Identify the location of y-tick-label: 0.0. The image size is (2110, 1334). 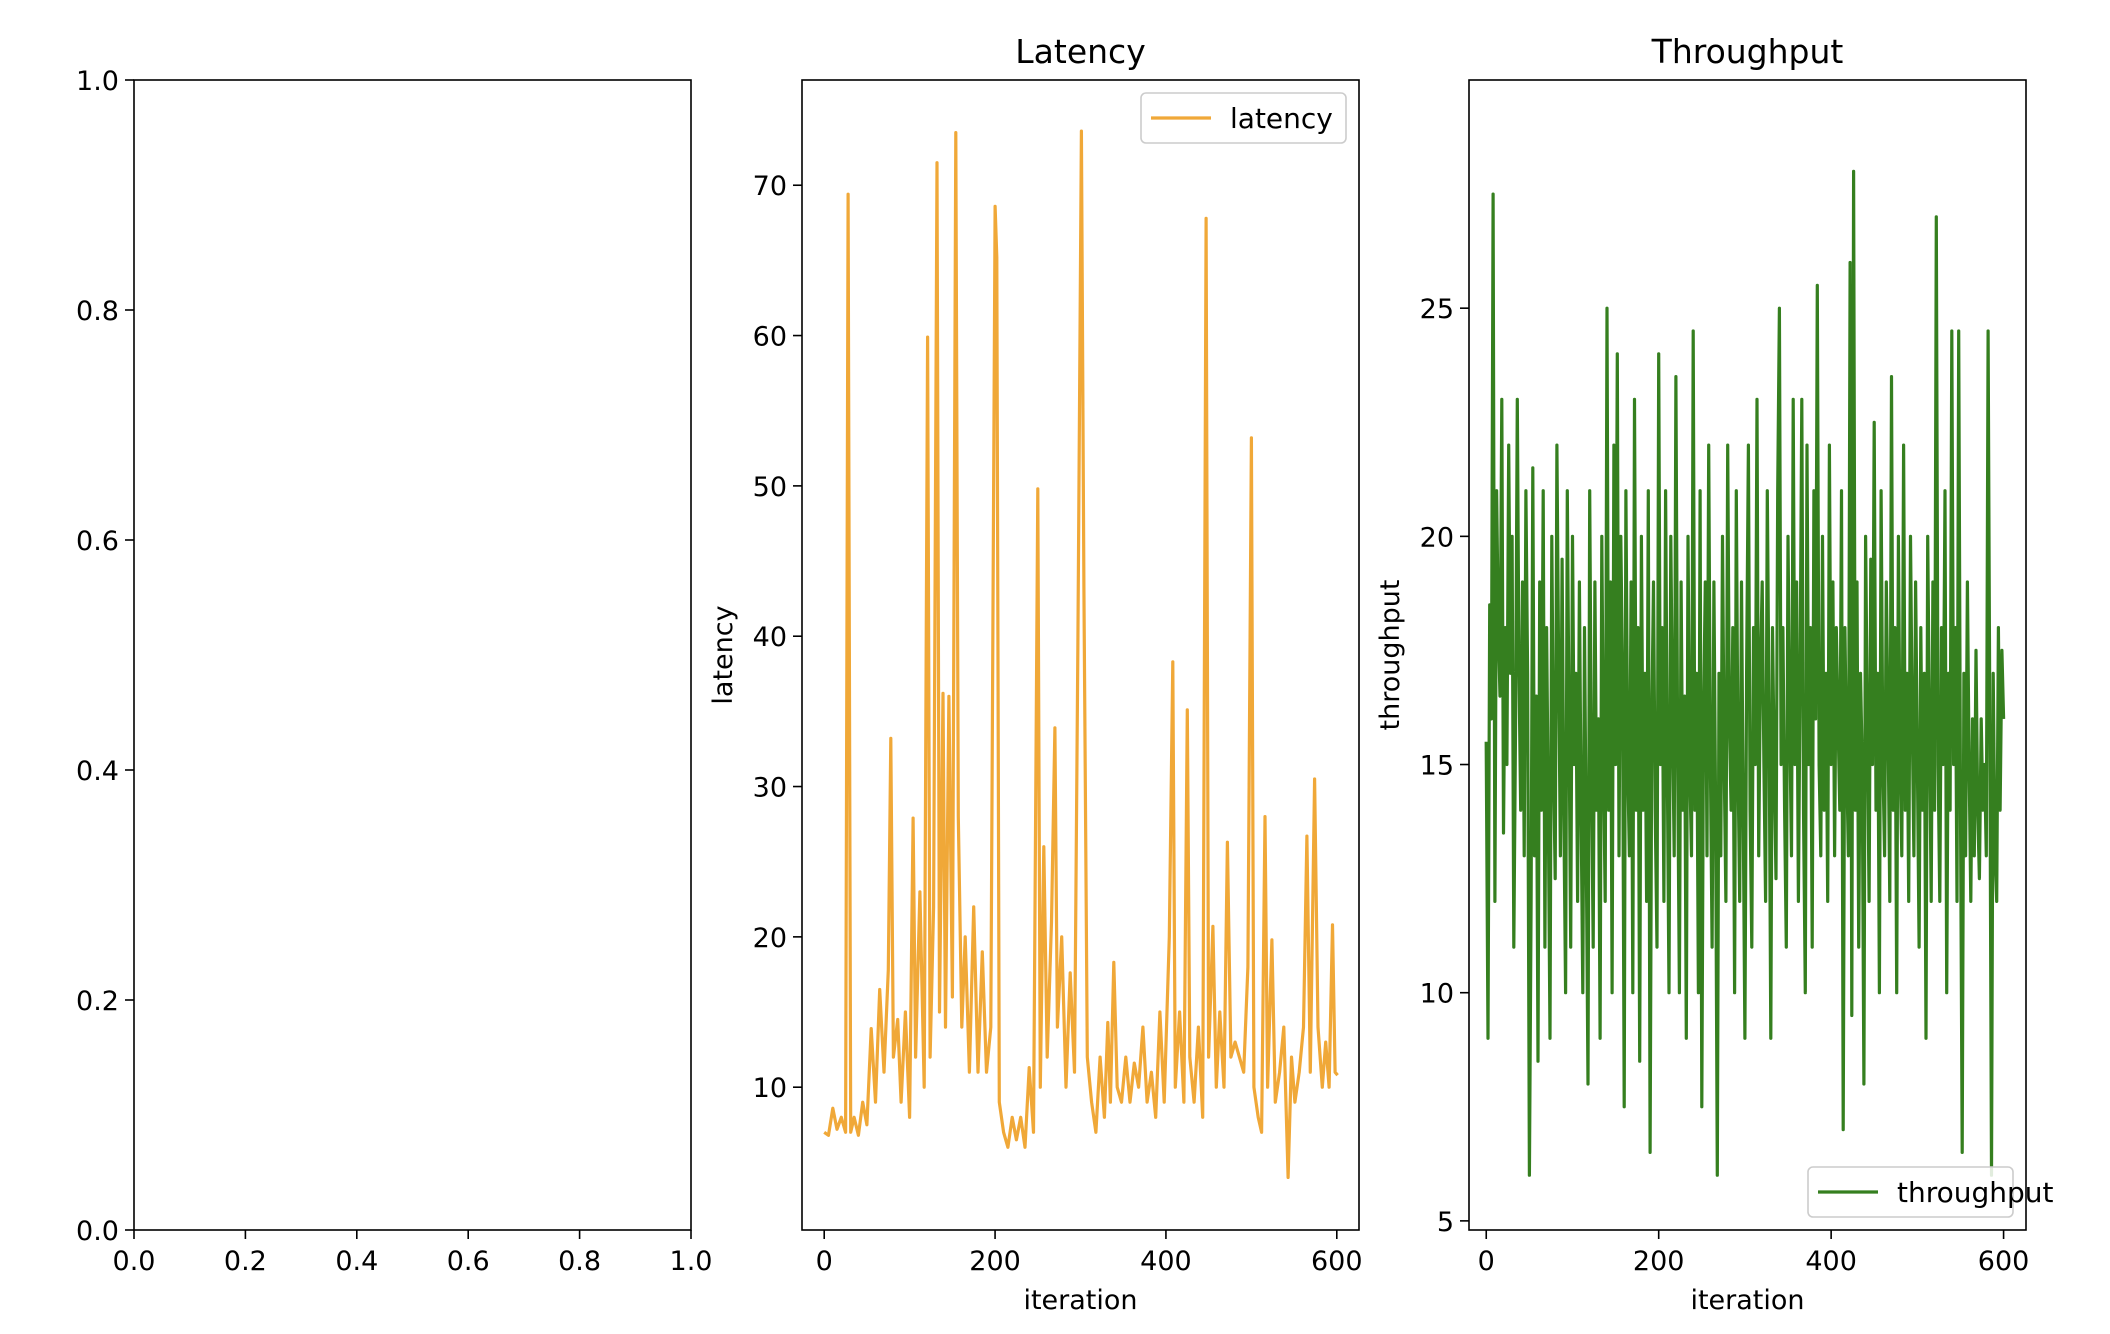
(97, 1231).